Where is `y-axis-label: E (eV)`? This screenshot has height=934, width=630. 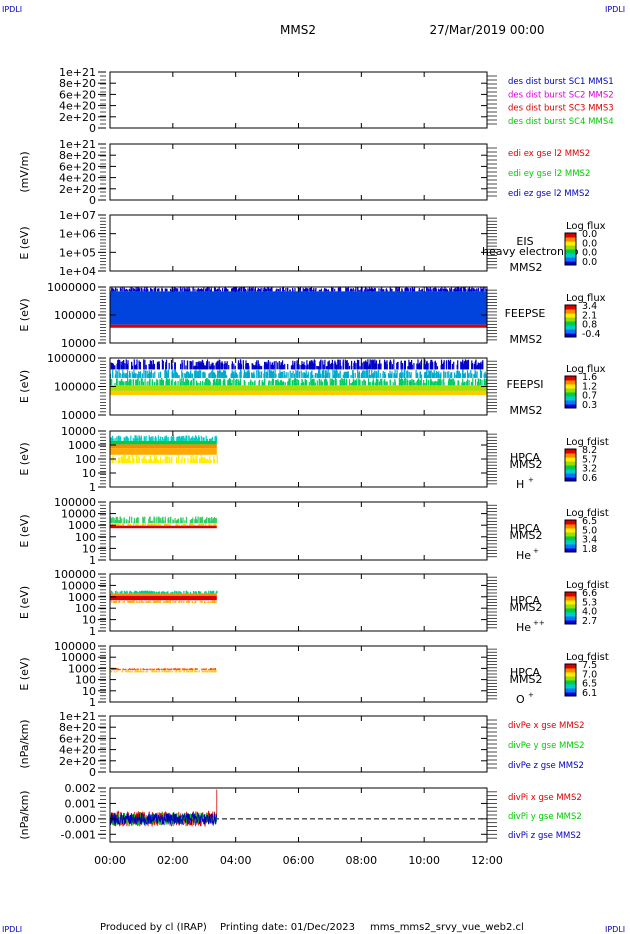
y-axis-label: E (eV) is located at coordinates (24, 314).